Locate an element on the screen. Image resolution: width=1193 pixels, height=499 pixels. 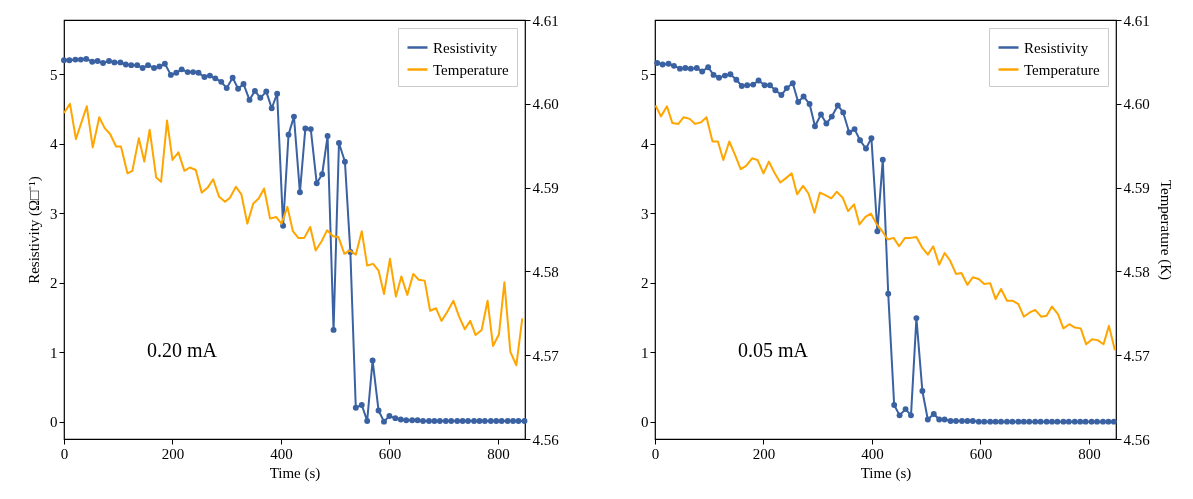
y-axis-title: Resistivity (Ω□⁻¹) is located at coordinates (34, 230).